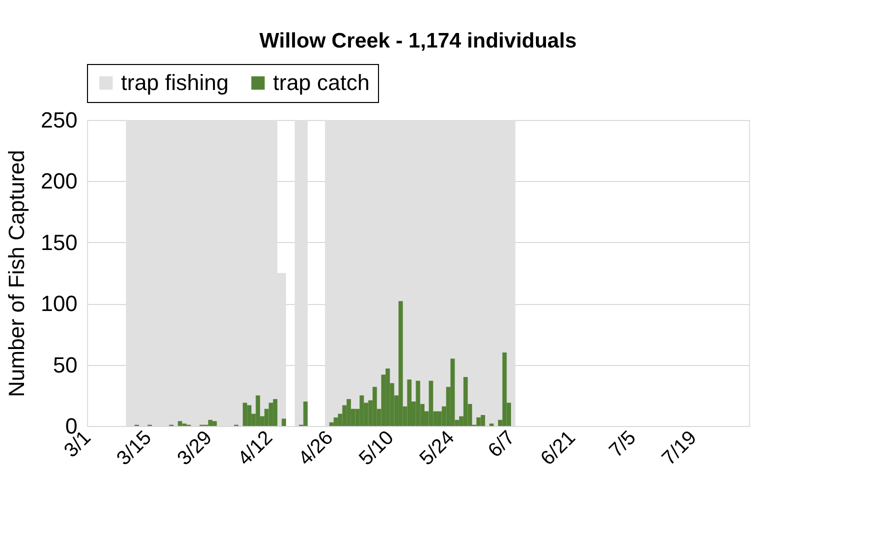 The height and width of the screenshot is (560, 872). I want to click on x-tick-label: 3/29, so click(194, 448).